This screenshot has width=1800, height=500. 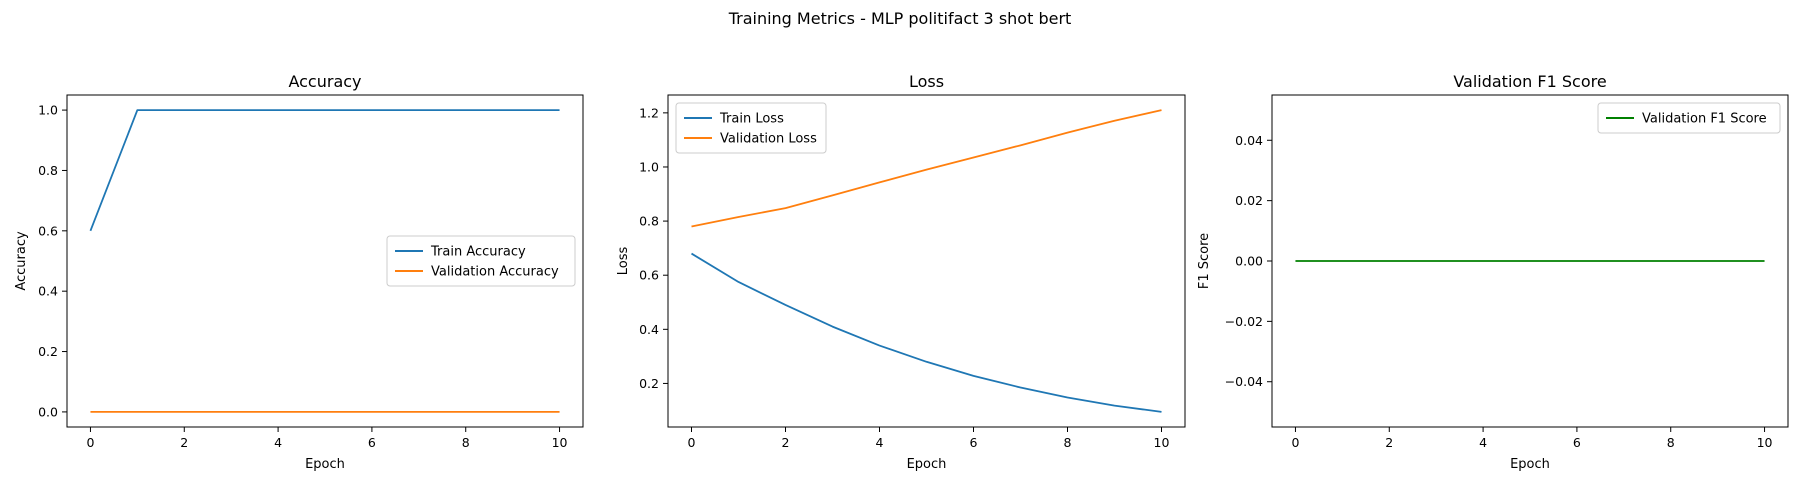 What do you see at coordinates (1704, 119) in the screenshot?
I see `legend-label: Validation F1 Score` at bounding box center [1704, 119].